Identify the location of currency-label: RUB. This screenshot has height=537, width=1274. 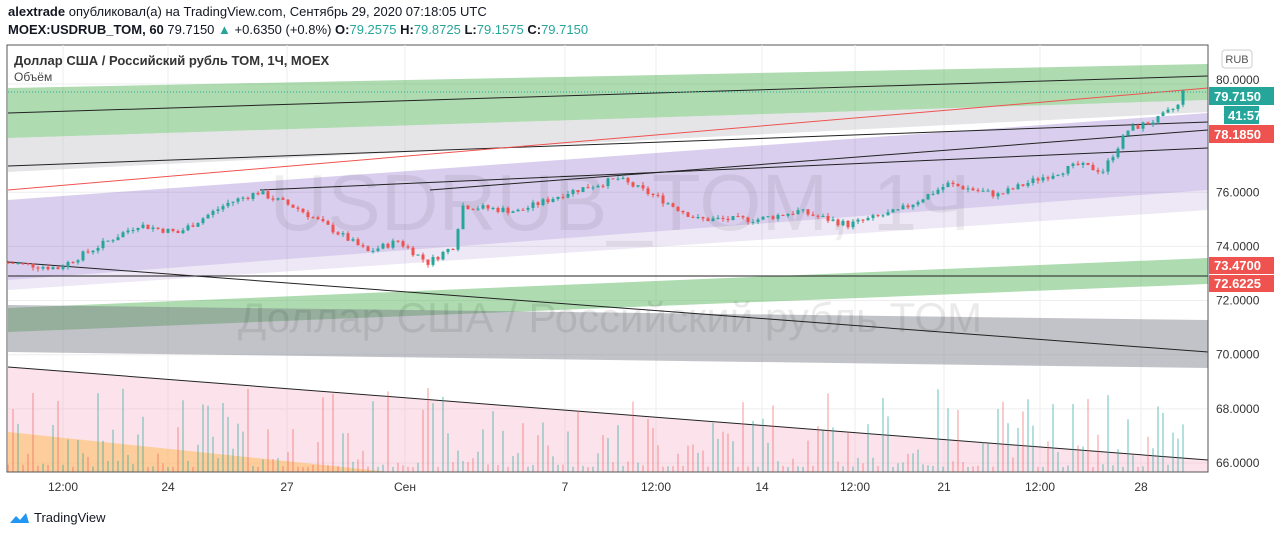
(1236, 60).